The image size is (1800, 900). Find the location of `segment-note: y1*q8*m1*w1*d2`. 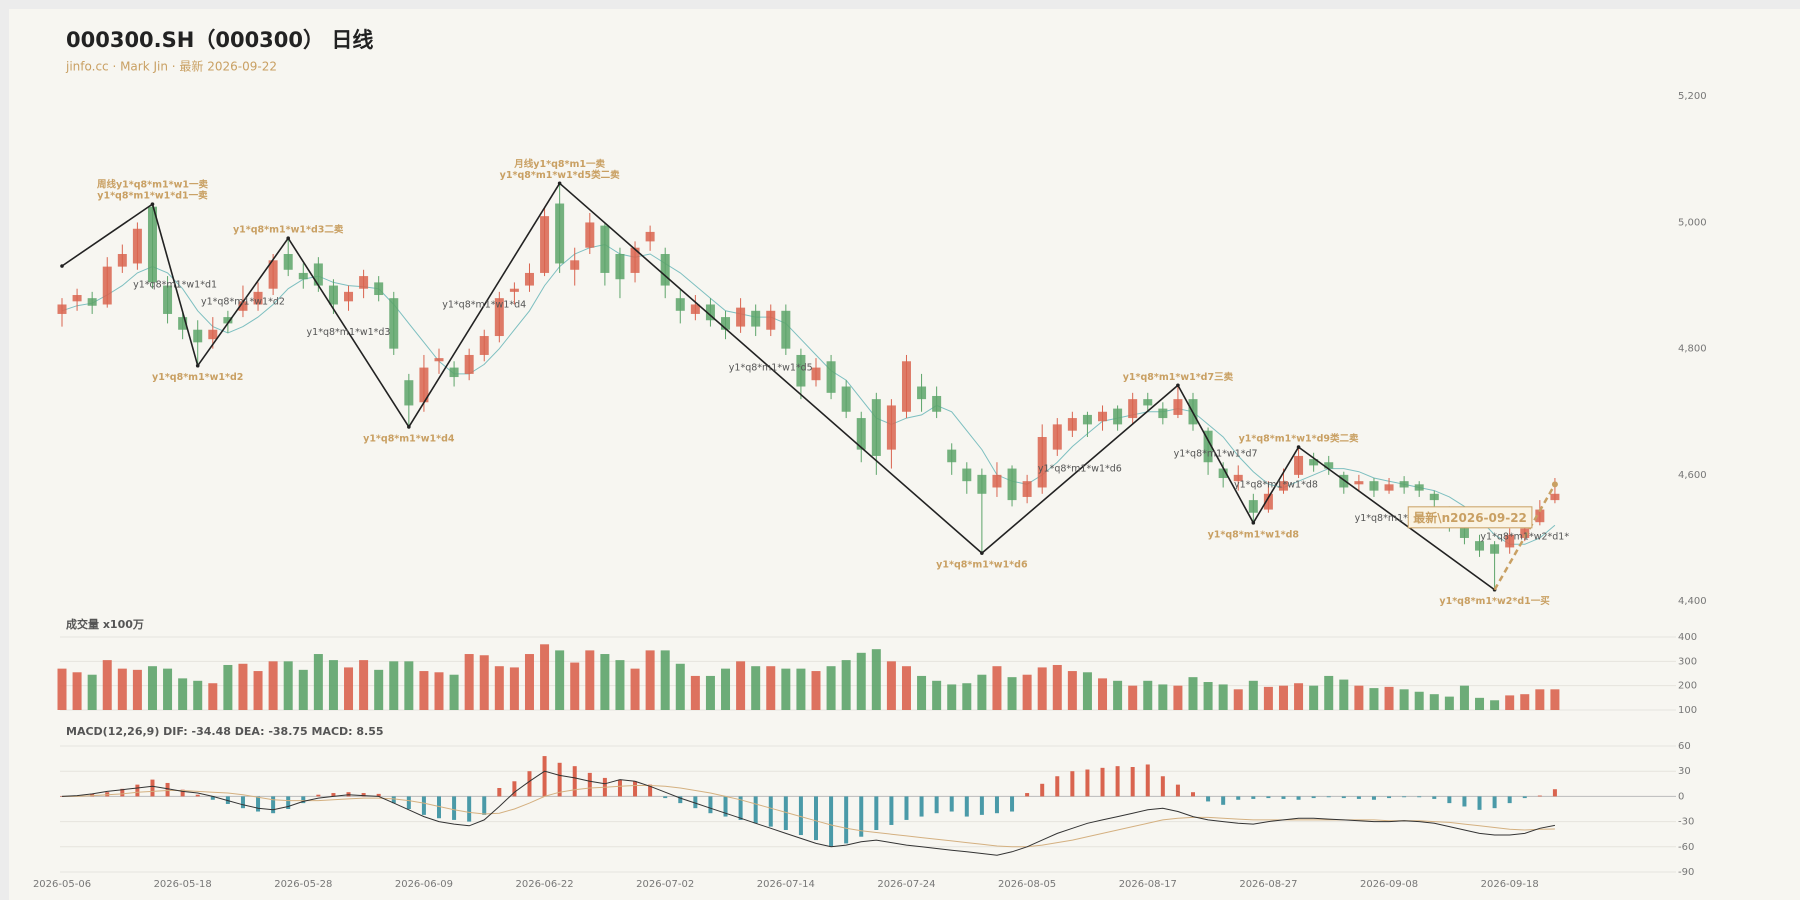

segment-note: y1*q8*m1*w1*d2 is located at coordinates (243, 301).